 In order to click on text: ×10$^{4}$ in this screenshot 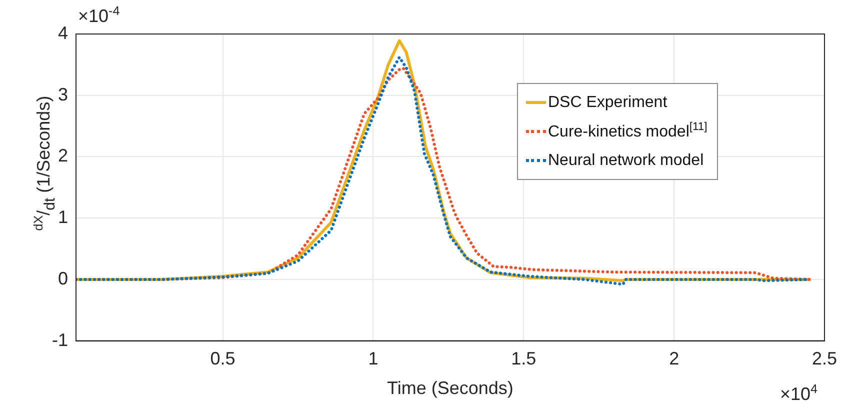, I will do `click(799, 393)`.